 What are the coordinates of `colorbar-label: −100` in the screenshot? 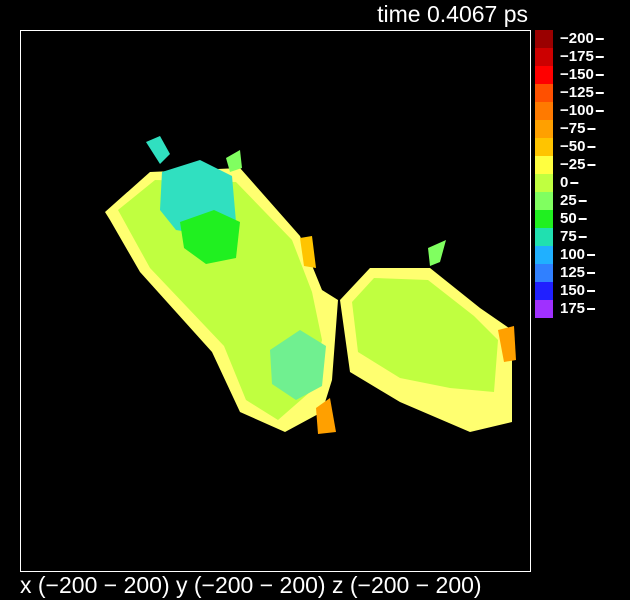 It's located at (577, 110).